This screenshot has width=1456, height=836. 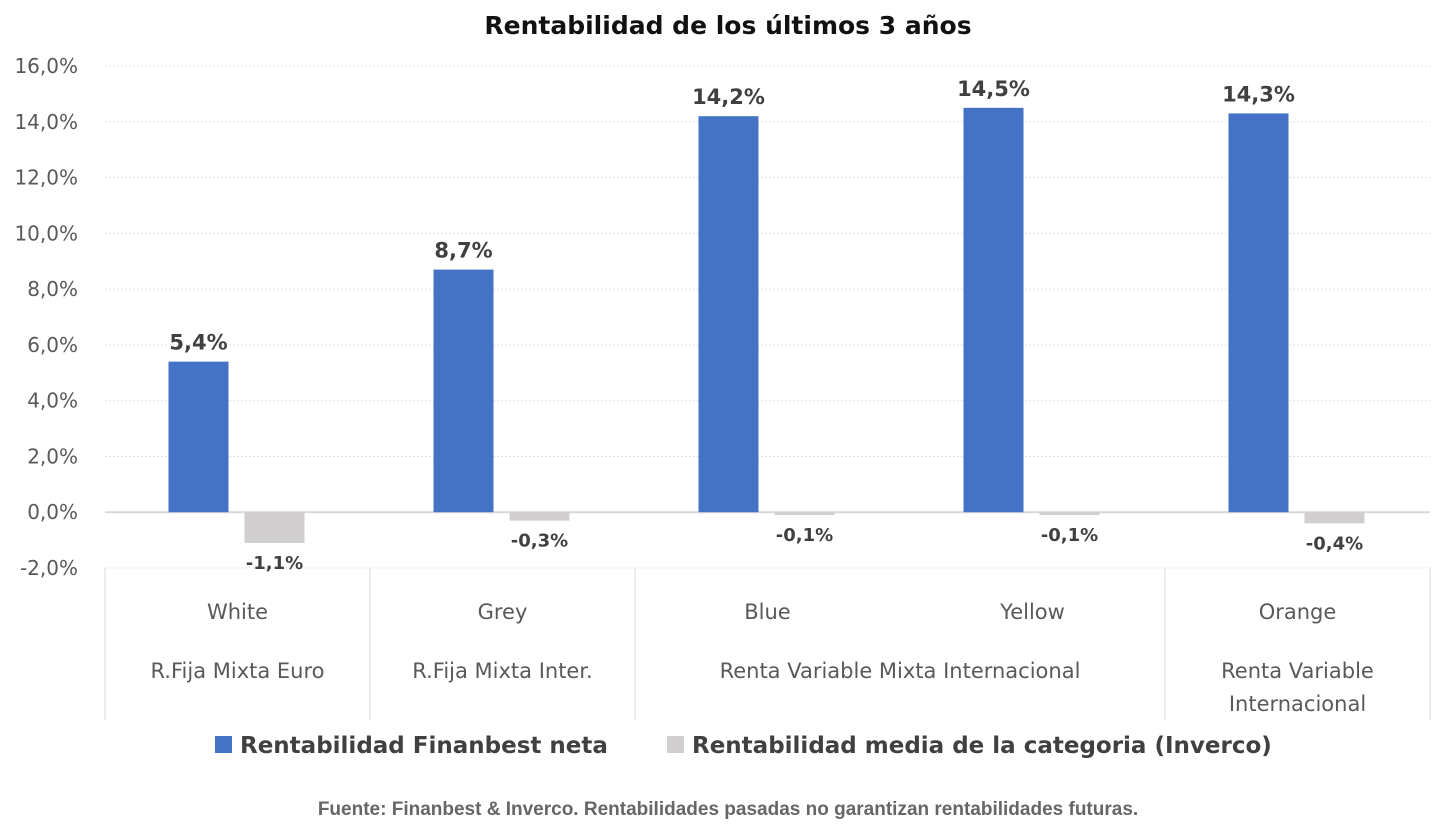 What do you see at coordinates (1032, 612) in the screenshot?
I see `category-label: Yellow` at bounding box center [1032, 612].